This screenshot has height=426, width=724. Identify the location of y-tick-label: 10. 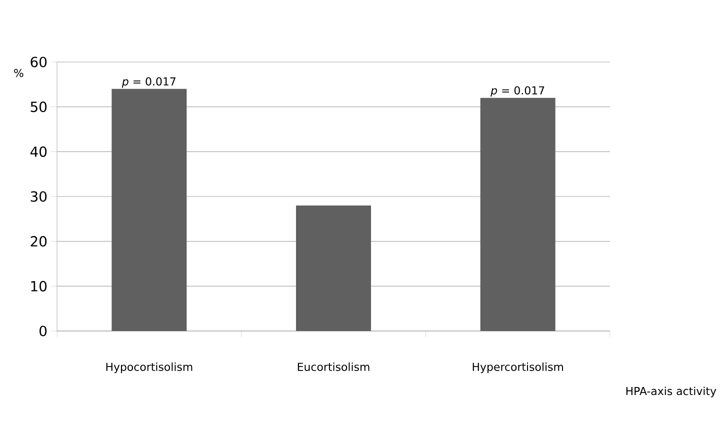
(39, 286).